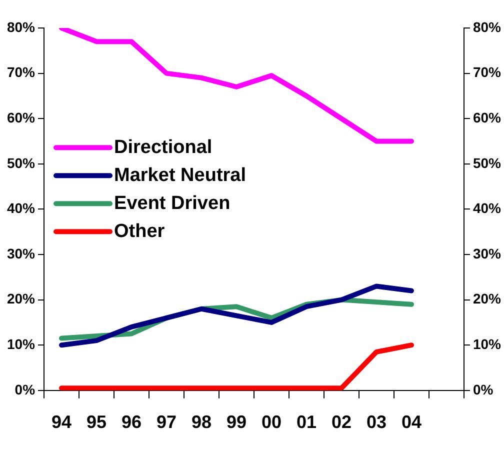  Describe the element at coordinates (487, 298) in the screenshot. I see `y2-tick-label: 20%` at that location.